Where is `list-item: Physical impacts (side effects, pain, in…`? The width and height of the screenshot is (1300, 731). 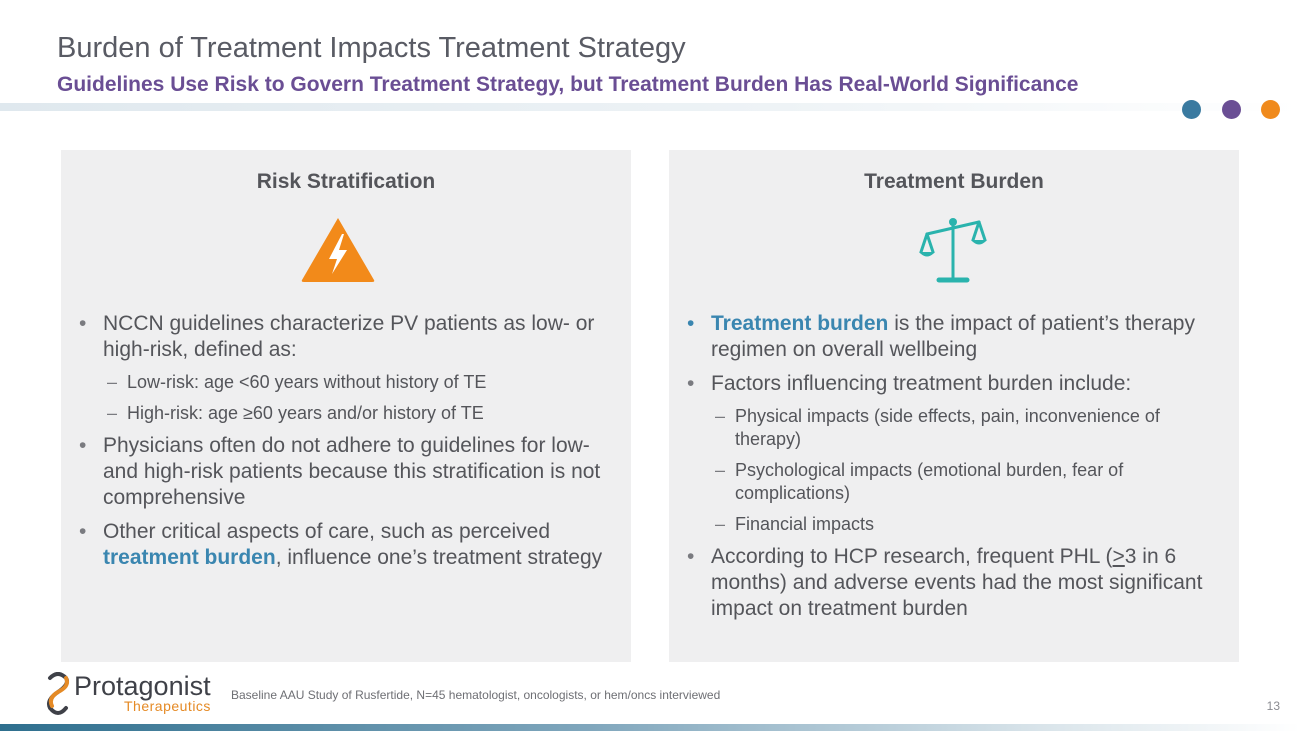 list-item: Physical impacts (side effects, pain, in… is located at coordinates (957, 428).